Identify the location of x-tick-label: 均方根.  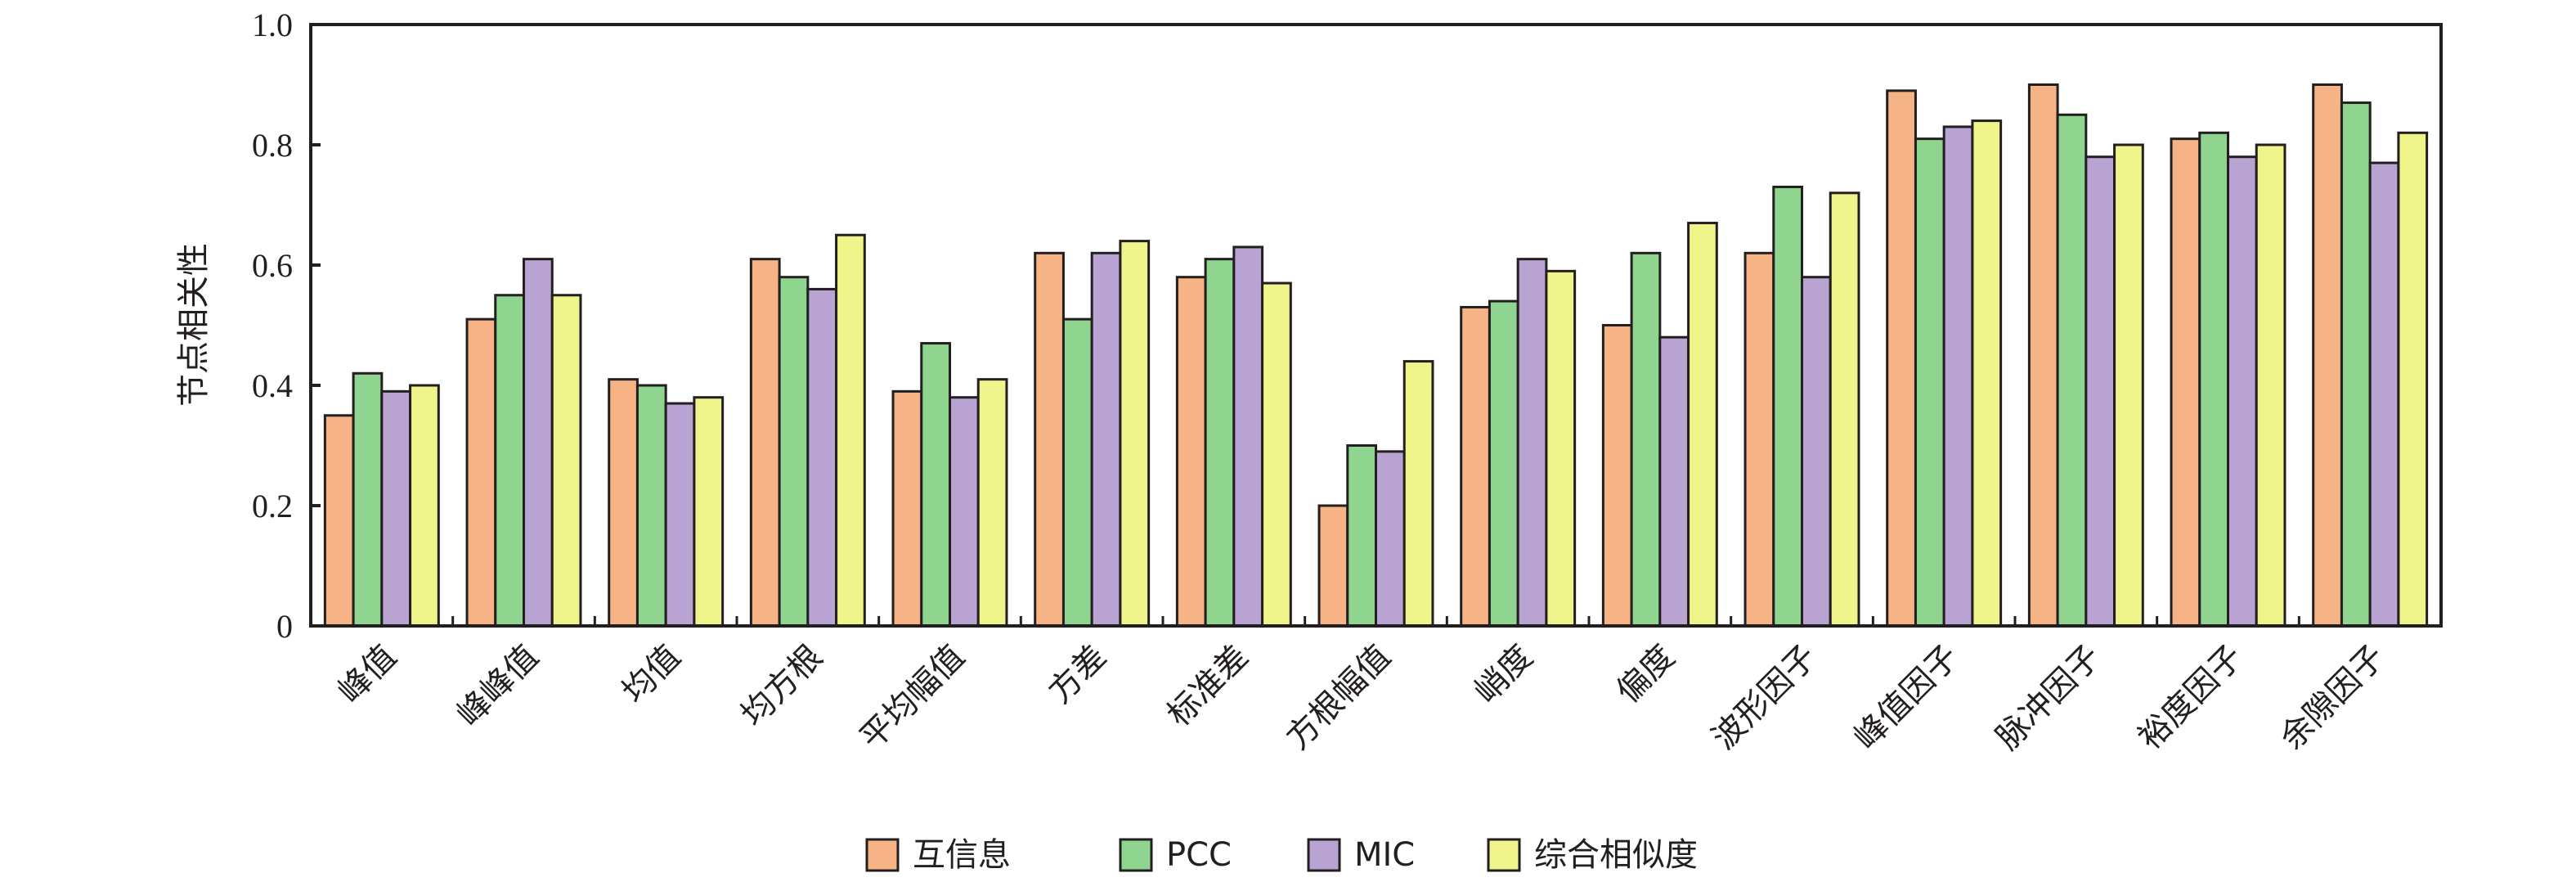
(782, 686).